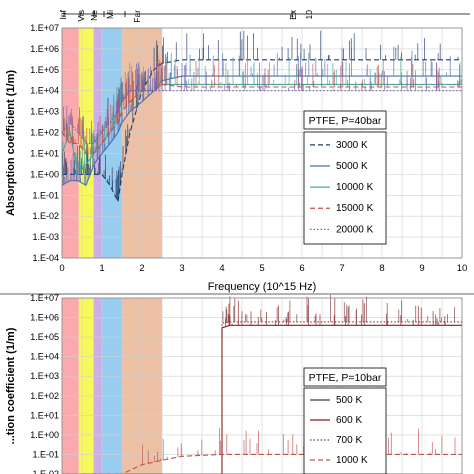 Image resolution: width=474 pixels, height=474 pixels. I want to click on region-label: Ex, so click(293, 14).